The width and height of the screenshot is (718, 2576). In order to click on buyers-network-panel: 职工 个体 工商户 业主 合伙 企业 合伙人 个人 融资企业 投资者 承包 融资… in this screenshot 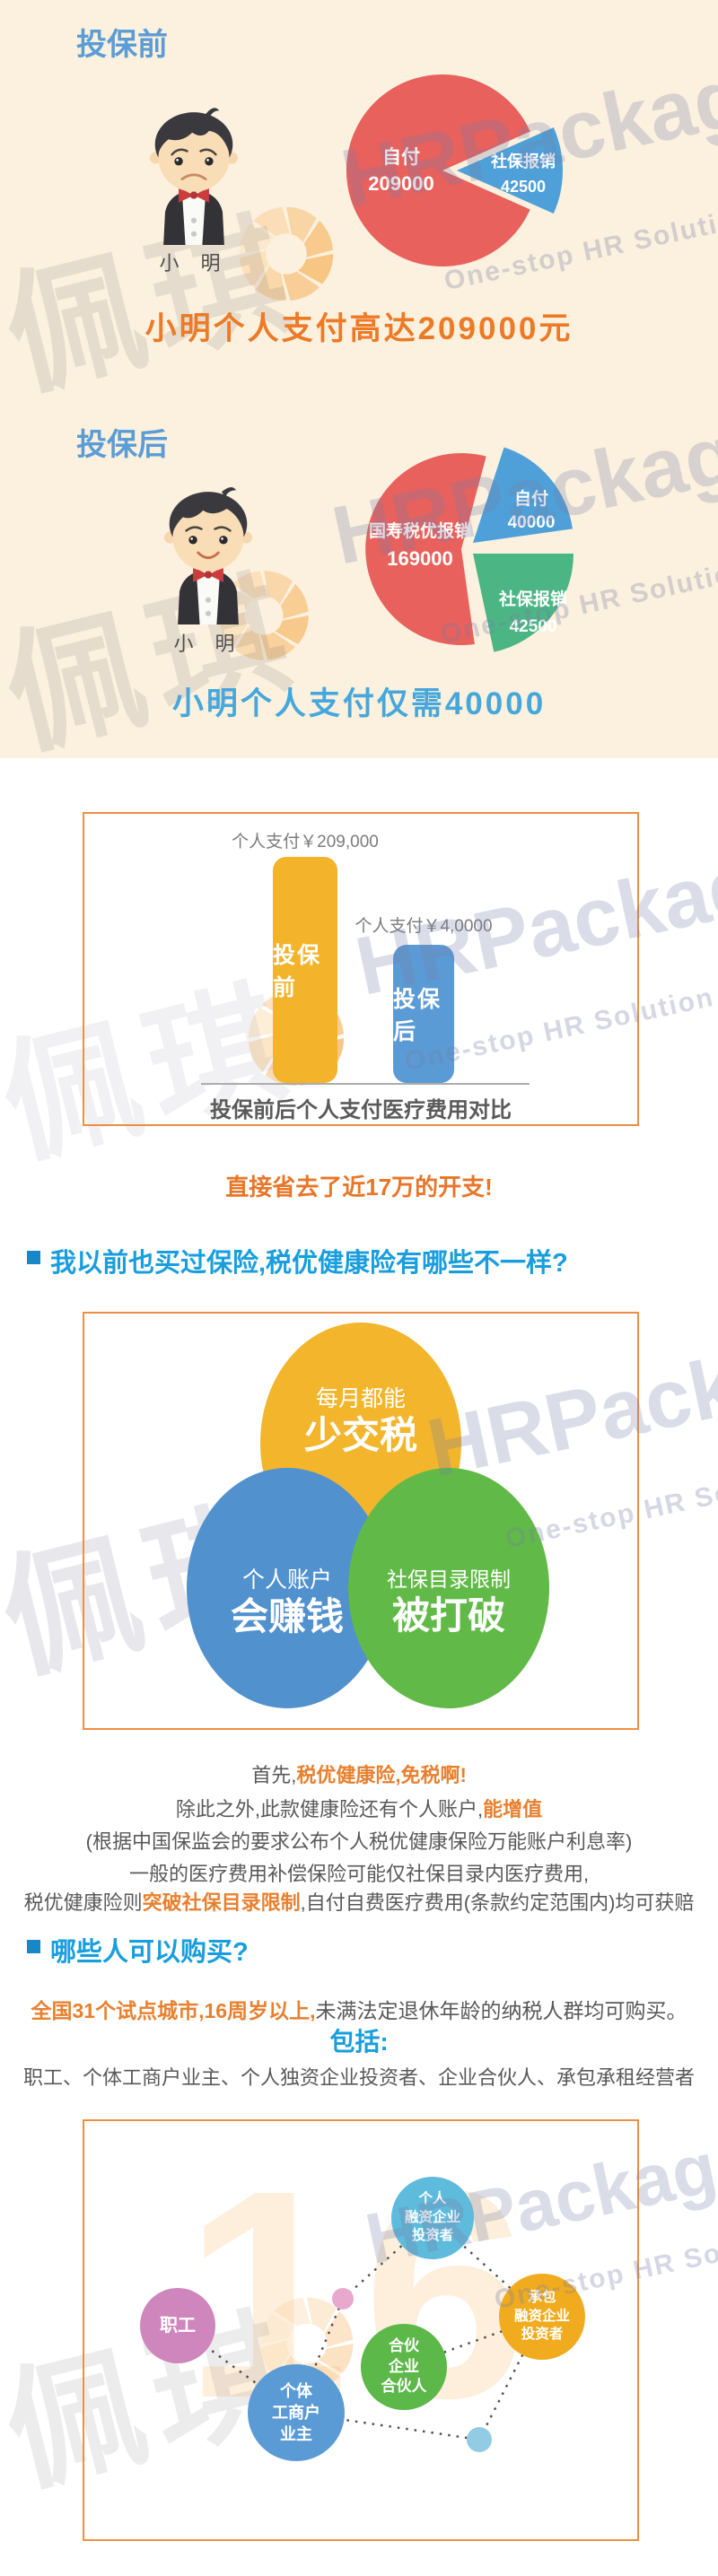, I will do `click(361, 2330)`.